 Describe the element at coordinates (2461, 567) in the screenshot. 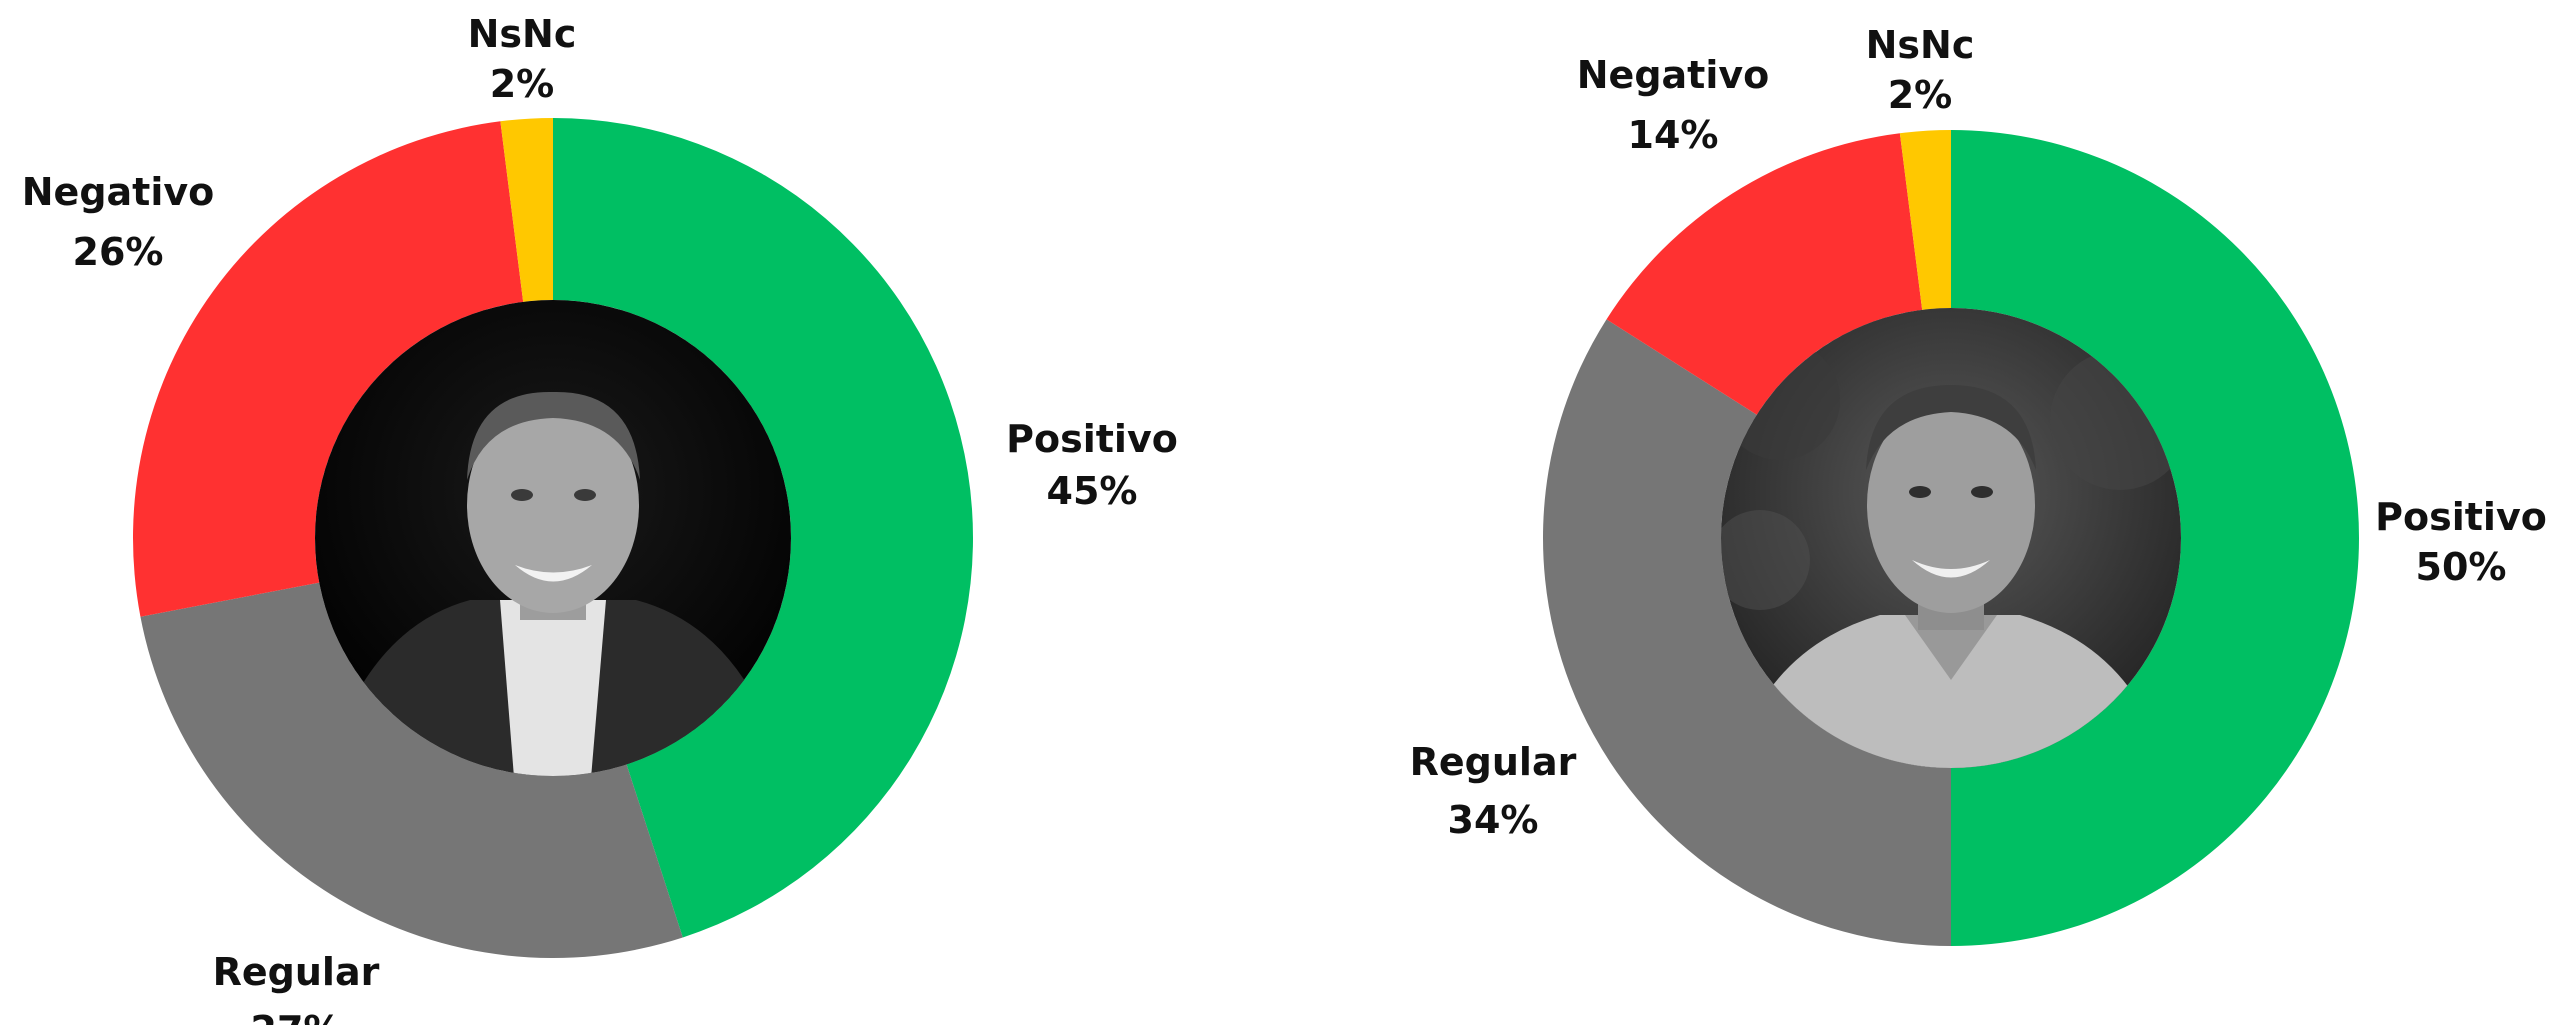

I see `value-label-positivo: 50%` at that location.